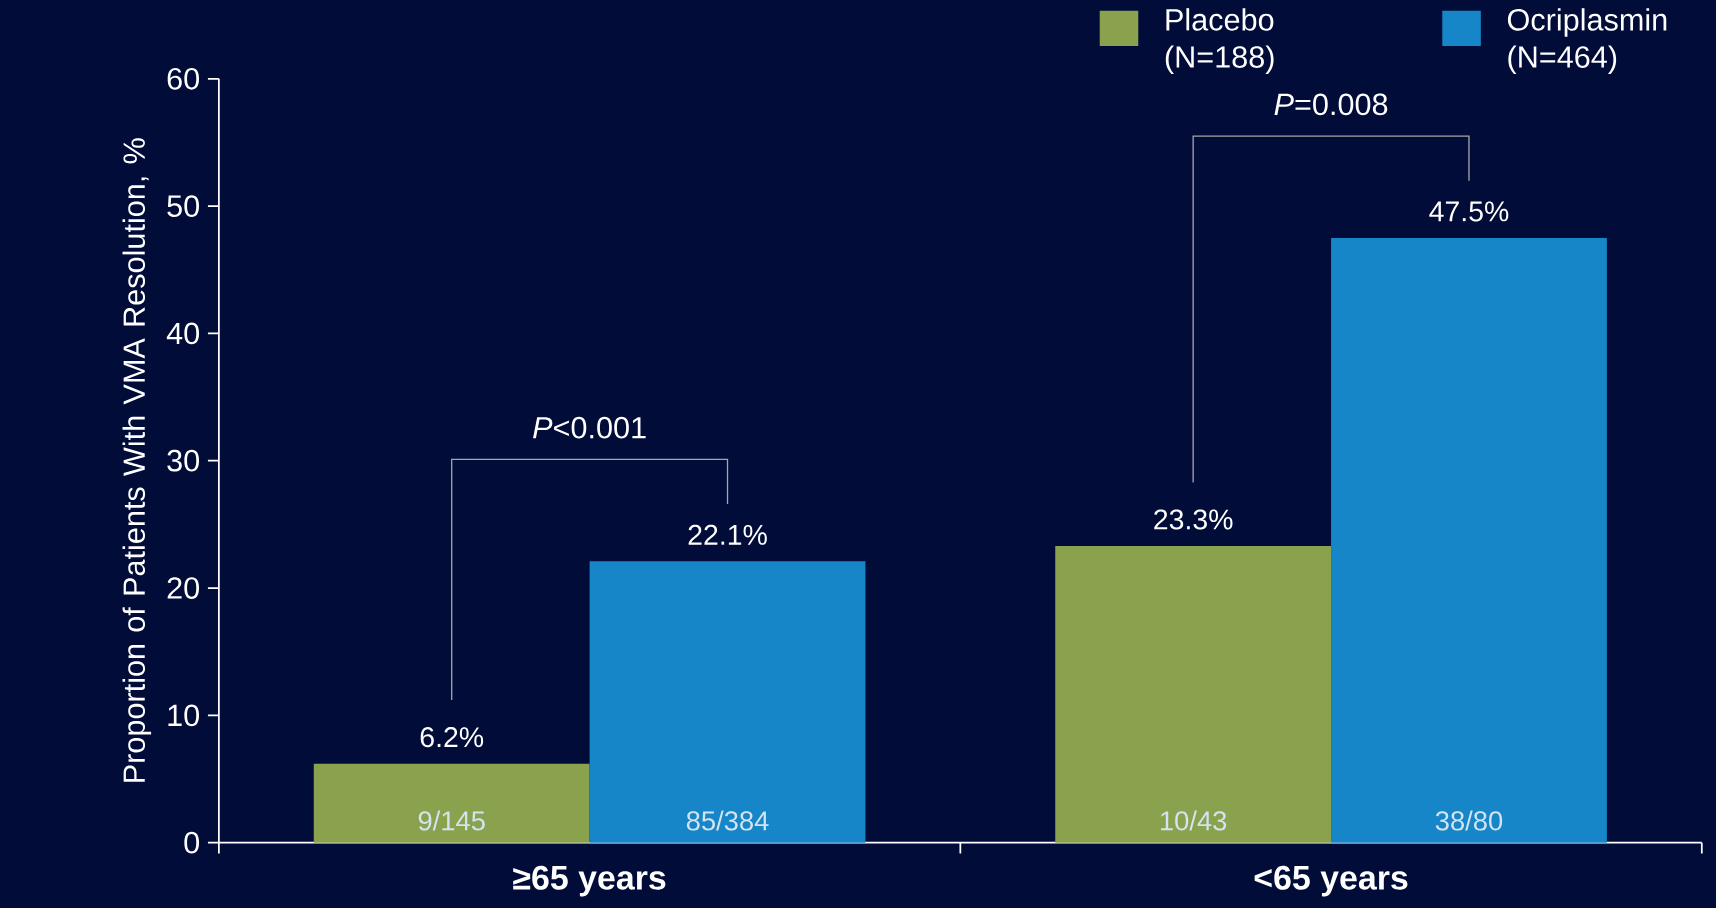 The width and height of the screenshot is (1716, 908). Describe the element at coordinates (1219, 41) in the screenshot. I see `legend-label: Placebo (N=188)` at that location.